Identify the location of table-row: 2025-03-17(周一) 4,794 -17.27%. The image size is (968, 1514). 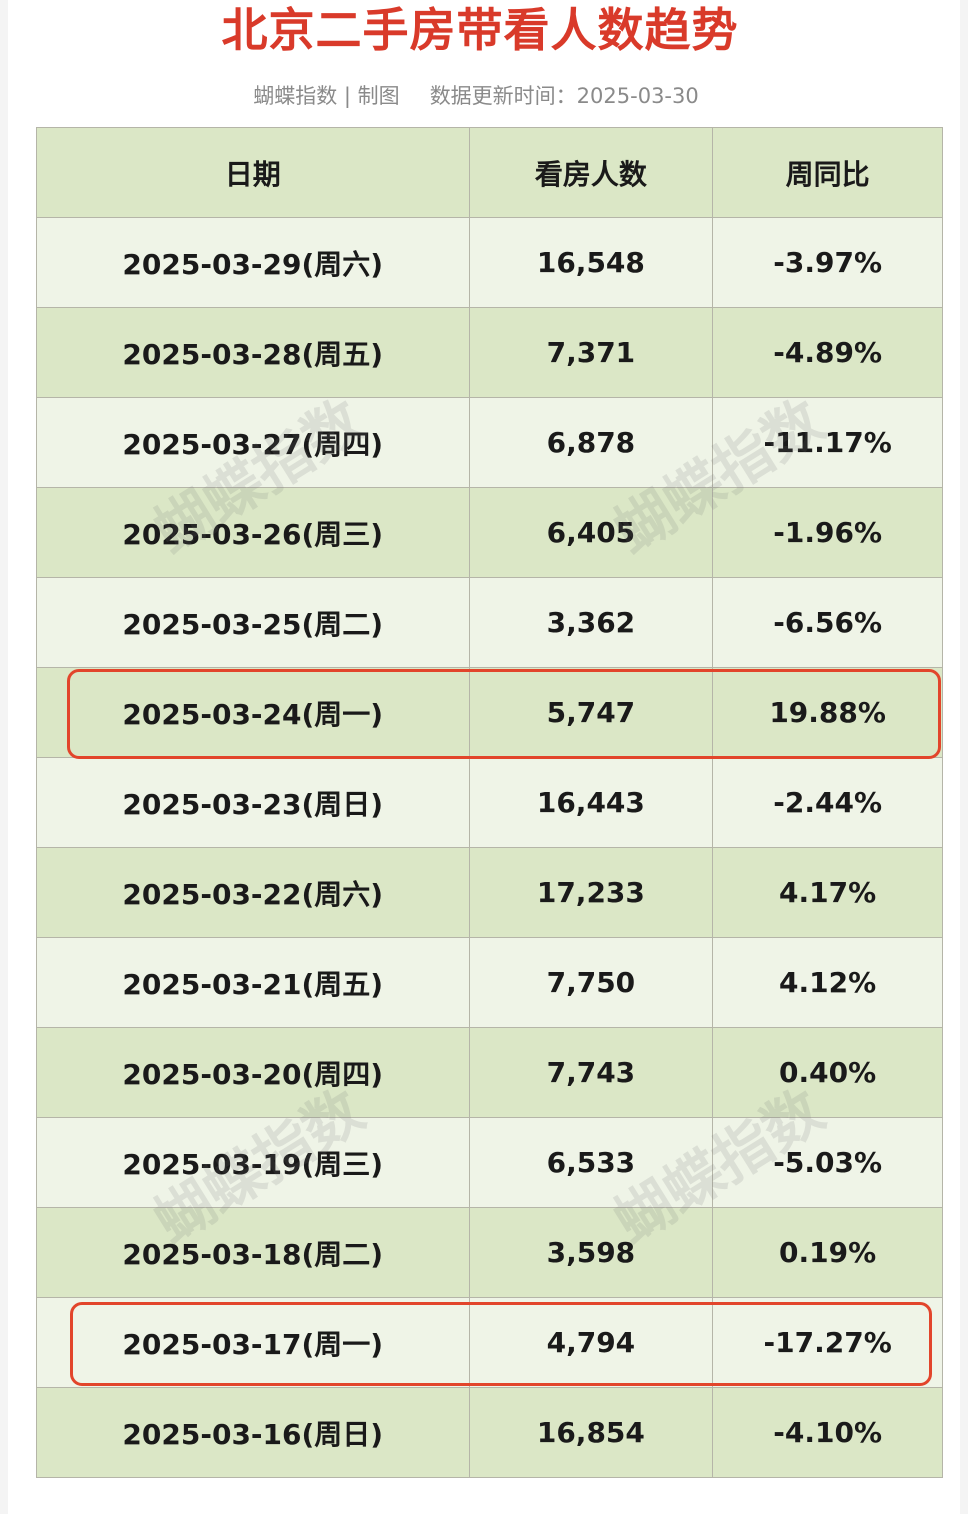
(490, 1343).